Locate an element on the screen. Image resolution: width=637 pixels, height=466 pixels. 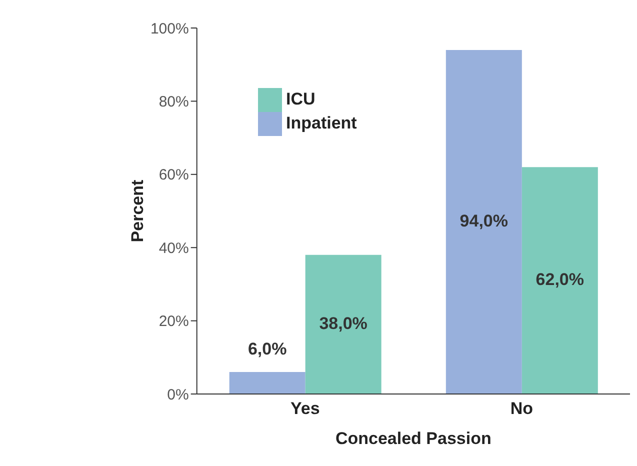
x-axis-title: Concealed Passion is located at coordinates (413, 438).